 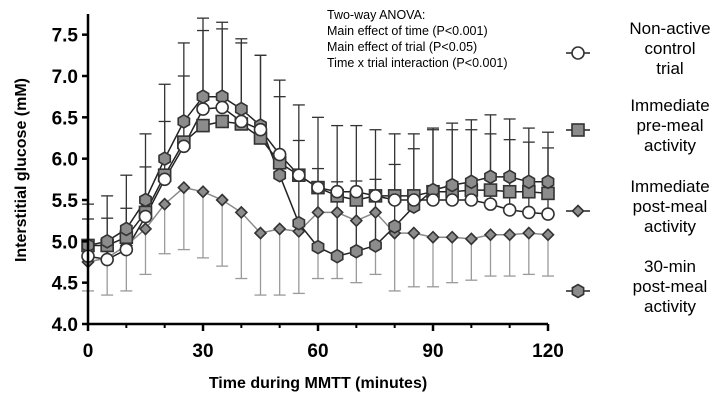 What do you see at coordinates (318, 383) in the screenshot?
I see `x-axis-title: Time during MMTT (minutes)` at bounding box center [318, 383].